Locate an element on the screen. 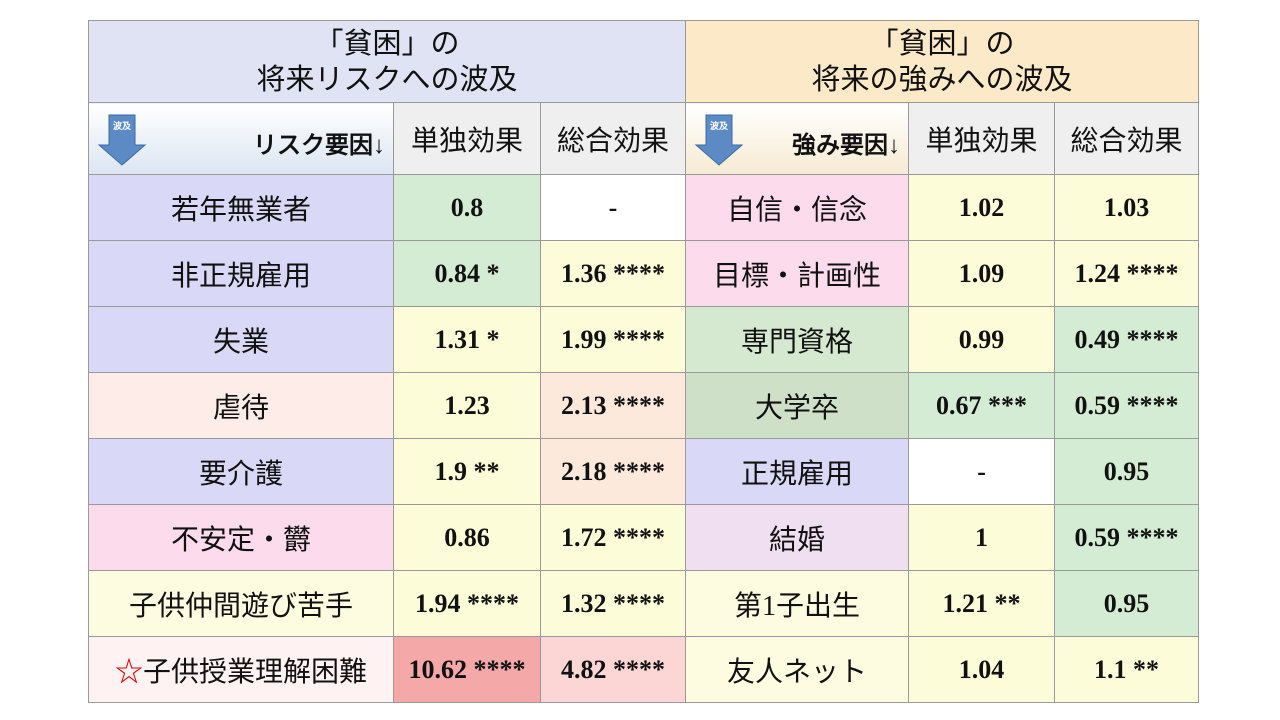 This screenshot has height=720, width=1280. star-mark: ☆ is located at coordinates (128, 672).